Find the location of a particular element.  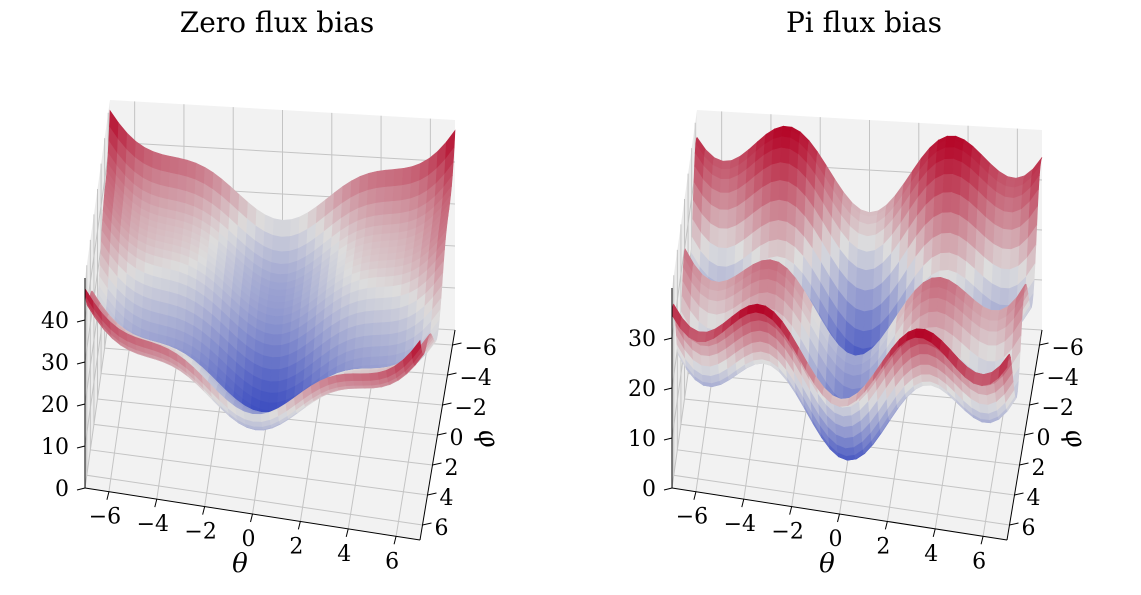

x-tick-label: 4 is located at coordinates (931, 554).